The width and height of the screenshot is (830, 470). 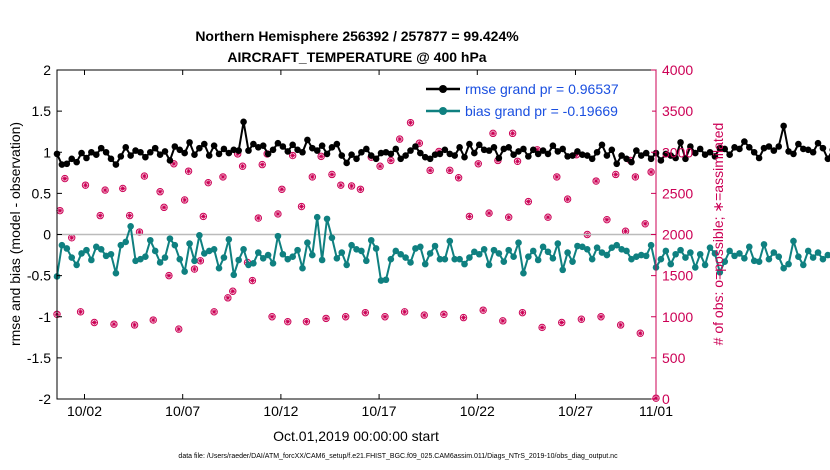 I want to click on legend-rmse-label: rmse grand pr = 0.96537, so click(x=542, y=89).